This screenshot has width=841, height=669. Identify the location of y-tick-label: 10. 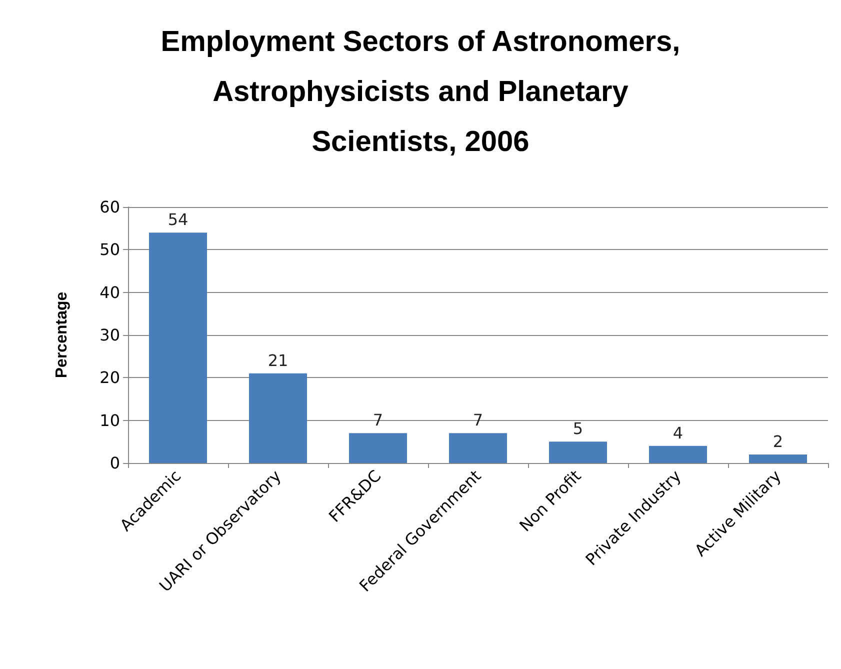
(110, 420).